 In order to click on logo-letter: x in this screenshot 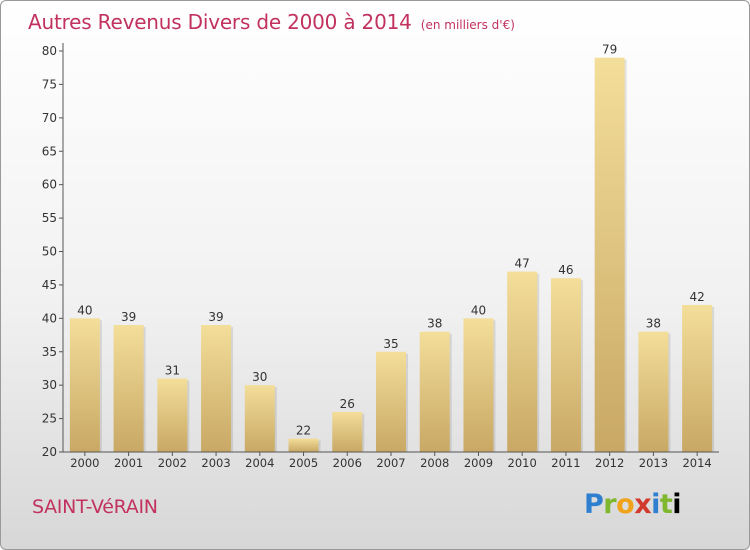, I will do `click(643, 504)`.